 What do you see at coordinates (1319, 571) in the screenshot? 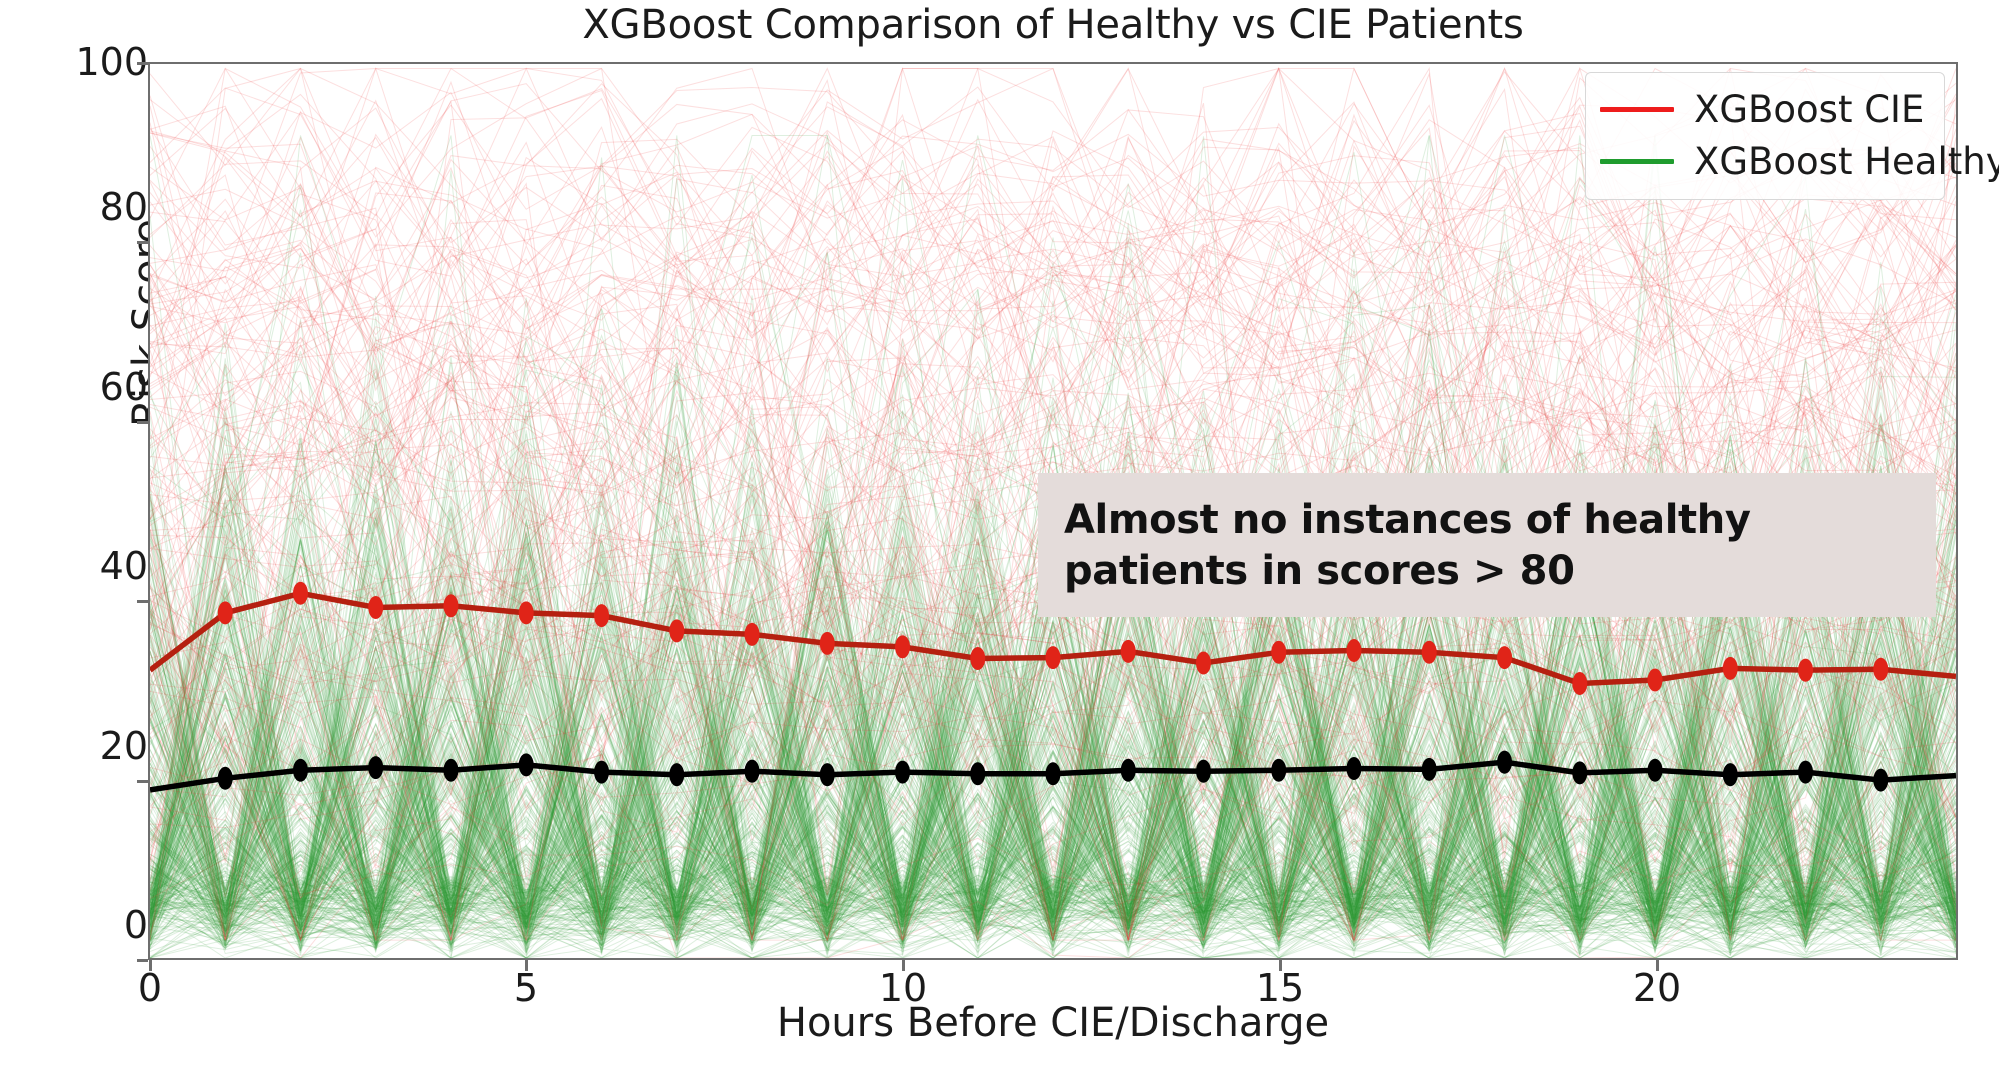
I see `annotation-line-2: patients in scores > 80` at bounding box center [1319, 571].